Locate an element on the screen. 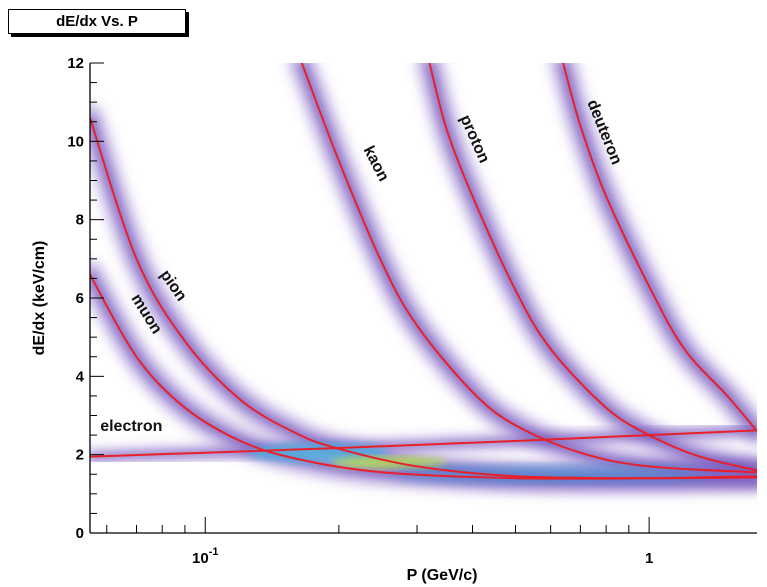  x-tick-label: 1 is located at coordinates (649, 558).